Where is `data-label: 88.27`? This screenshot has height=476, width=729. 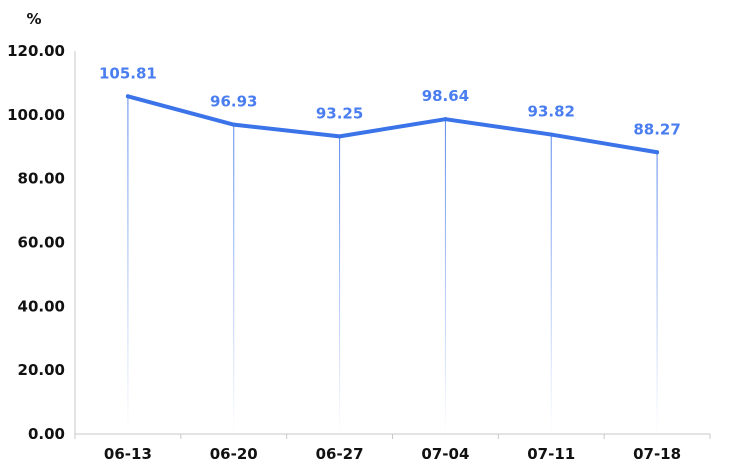
data-label: 88.27 is located at coordinates (656, 129).